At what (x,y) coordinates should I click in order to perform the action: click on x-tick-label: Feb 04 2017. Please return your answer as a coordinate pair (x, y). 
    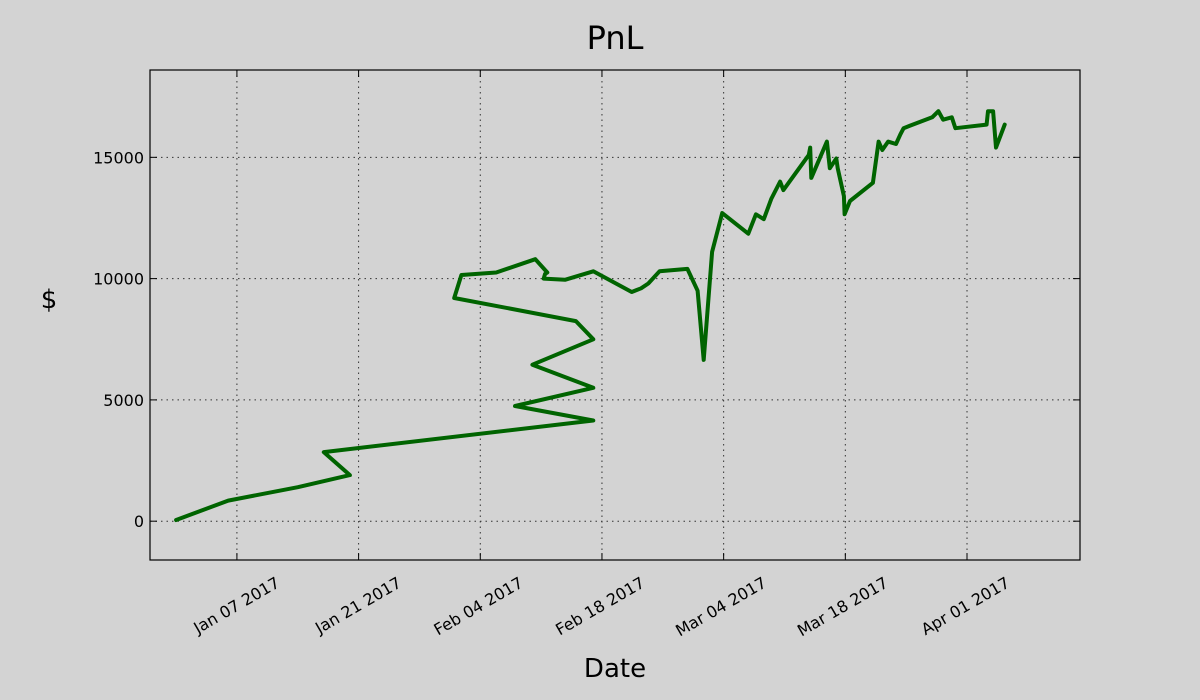
    Looking at the image, I should click on (479, 606).